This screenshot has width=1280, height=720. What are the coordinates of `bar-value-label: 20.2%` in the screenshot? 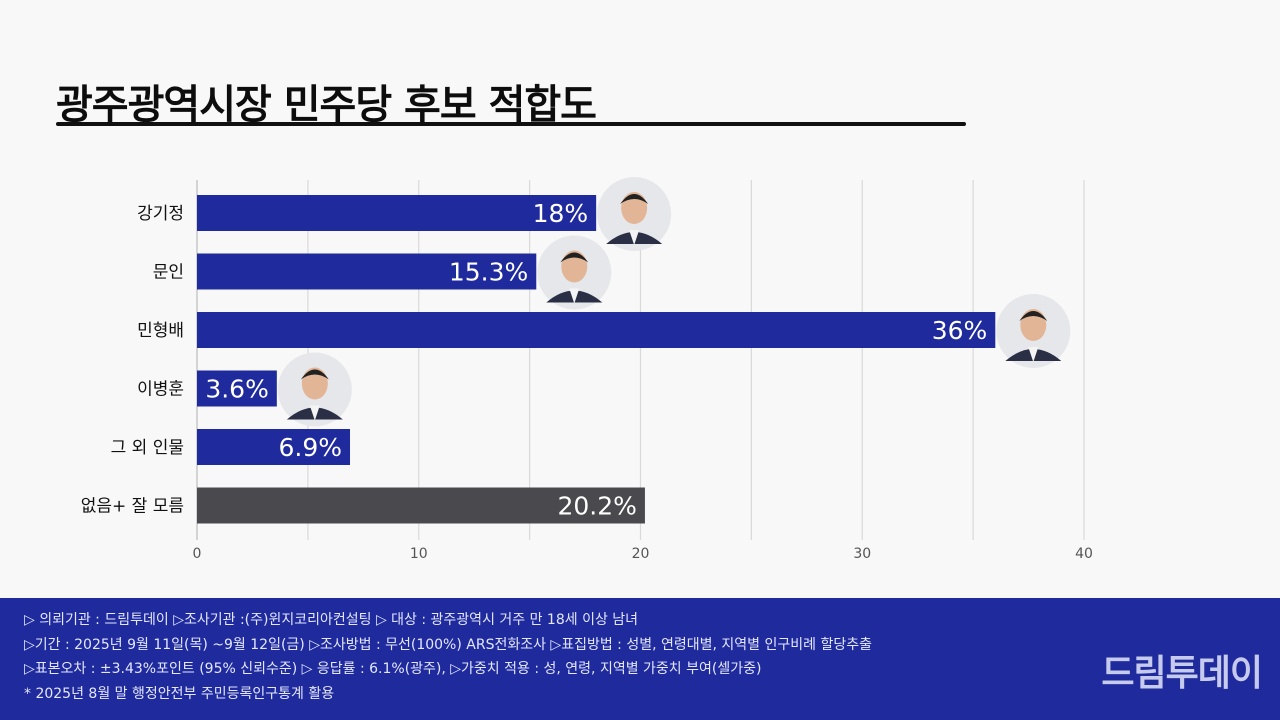 It's located at (597, 506).